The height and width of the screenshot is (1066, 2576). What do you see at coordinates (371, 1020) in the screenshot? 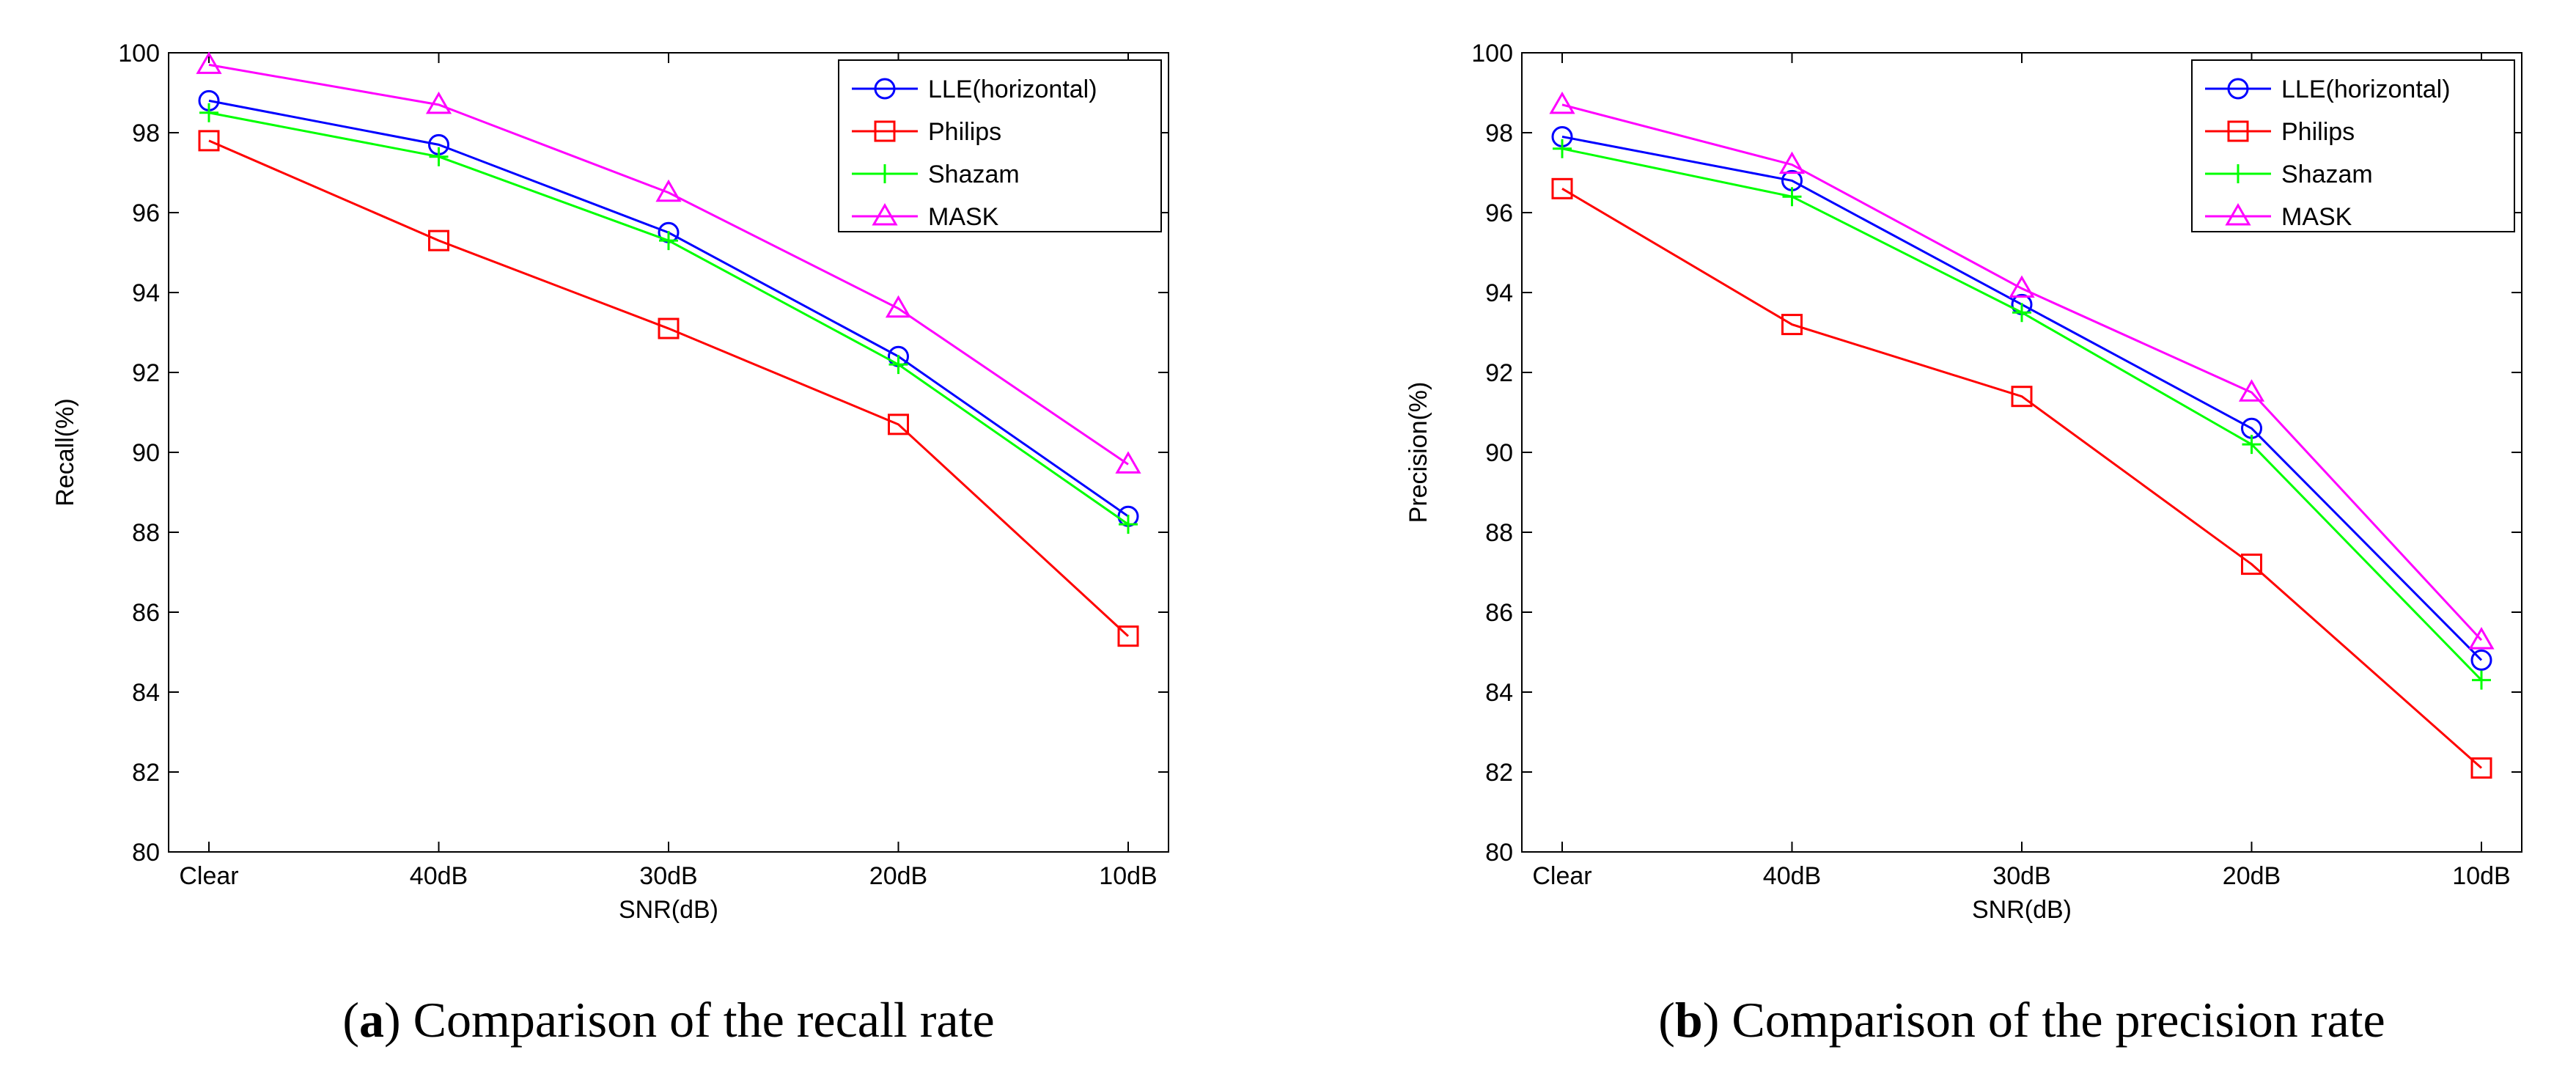
I see `caption-letter: a` at bounding box center [371, 1020].